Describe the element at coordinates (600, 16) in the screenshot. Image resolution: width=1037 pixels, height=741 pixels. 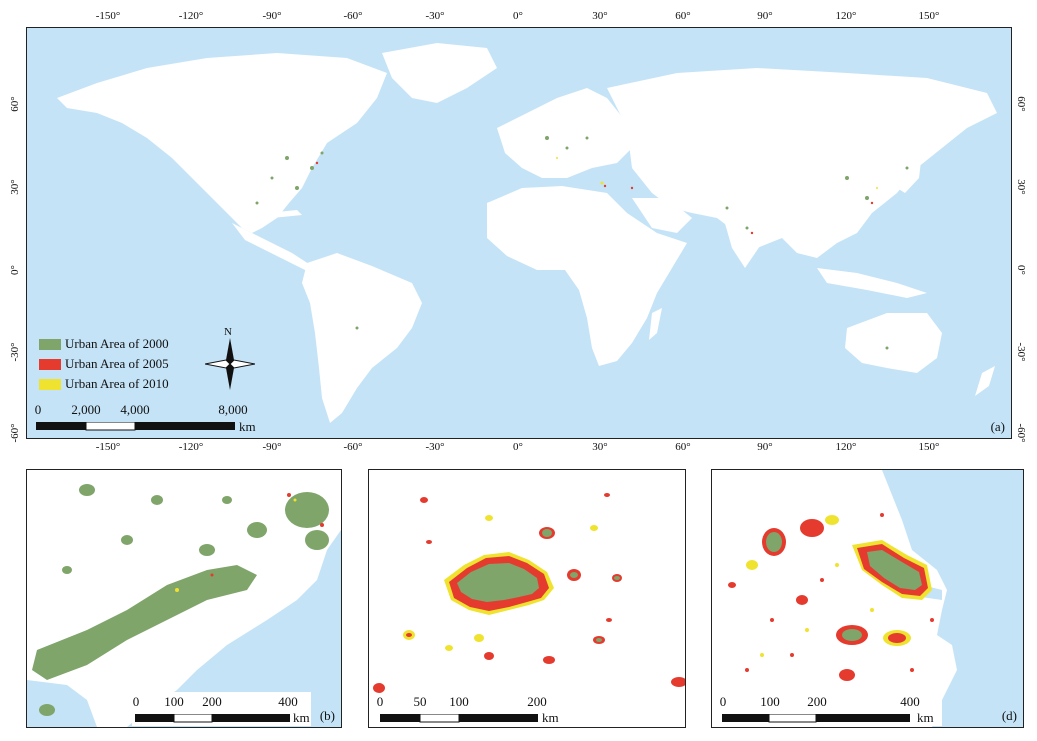
I see `lon-tick-top: 30°` at that location.